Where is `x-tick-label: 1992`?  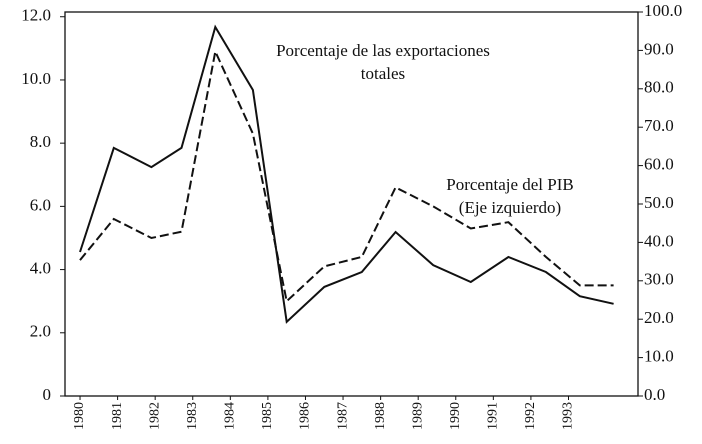 x-tick-label: 1992 is located at coordinates (530, 416).